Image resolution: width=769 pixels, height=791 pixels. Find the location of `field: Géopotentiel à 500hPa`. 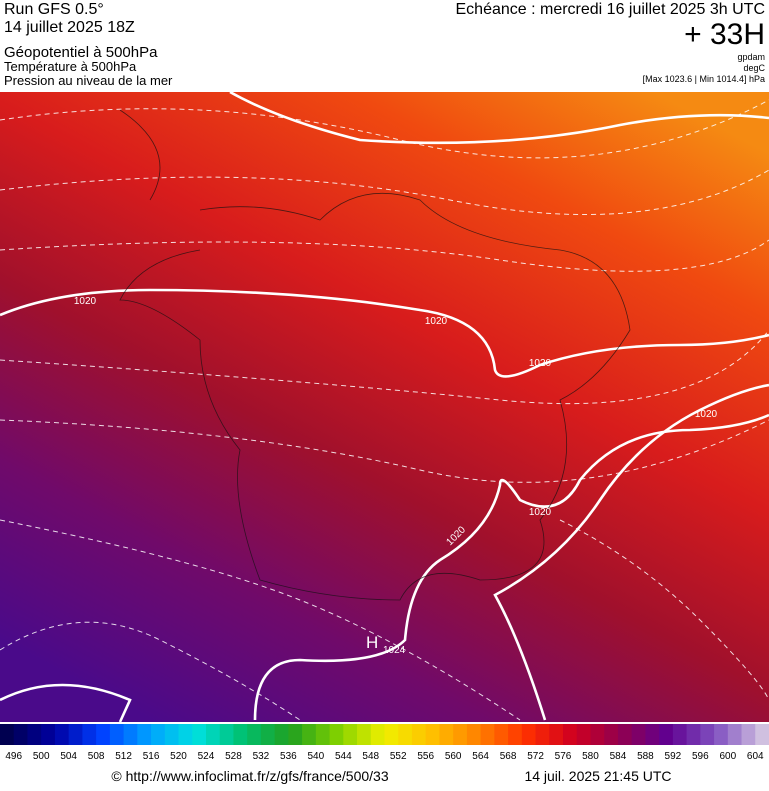

field: Géopotentiel à 500hPa is located at coordinates (81, 52).